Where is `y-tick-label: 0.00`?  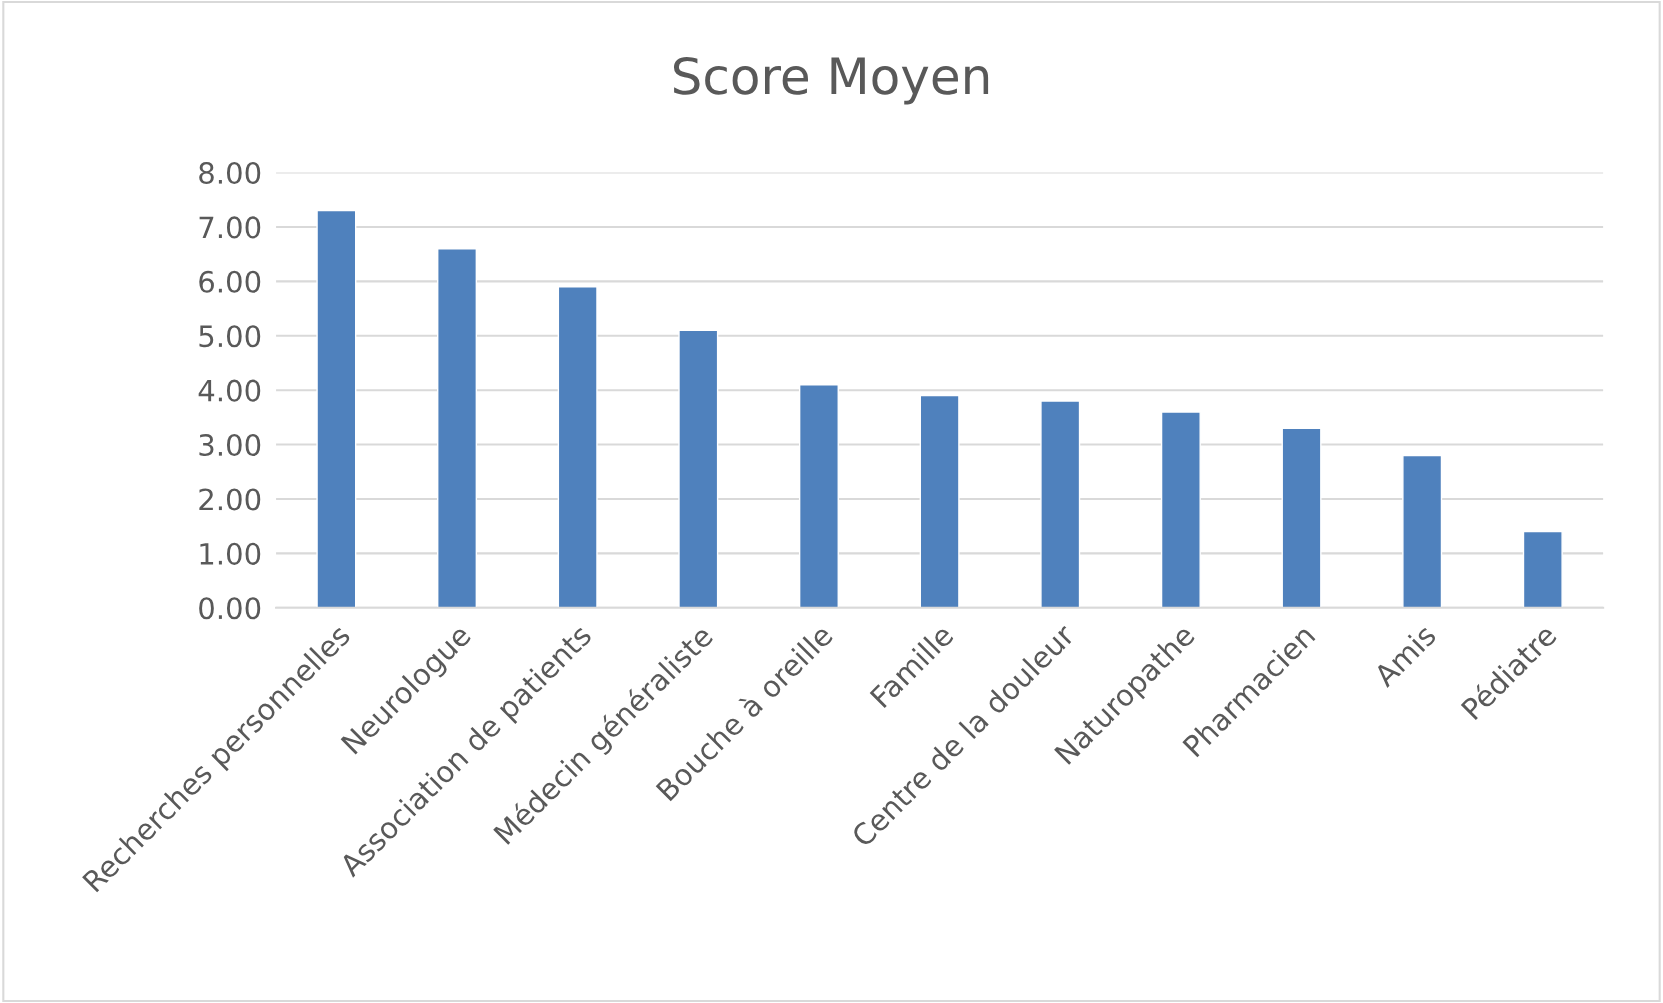
y-tick-label: 0.00 is located at coordinates (230, 608).